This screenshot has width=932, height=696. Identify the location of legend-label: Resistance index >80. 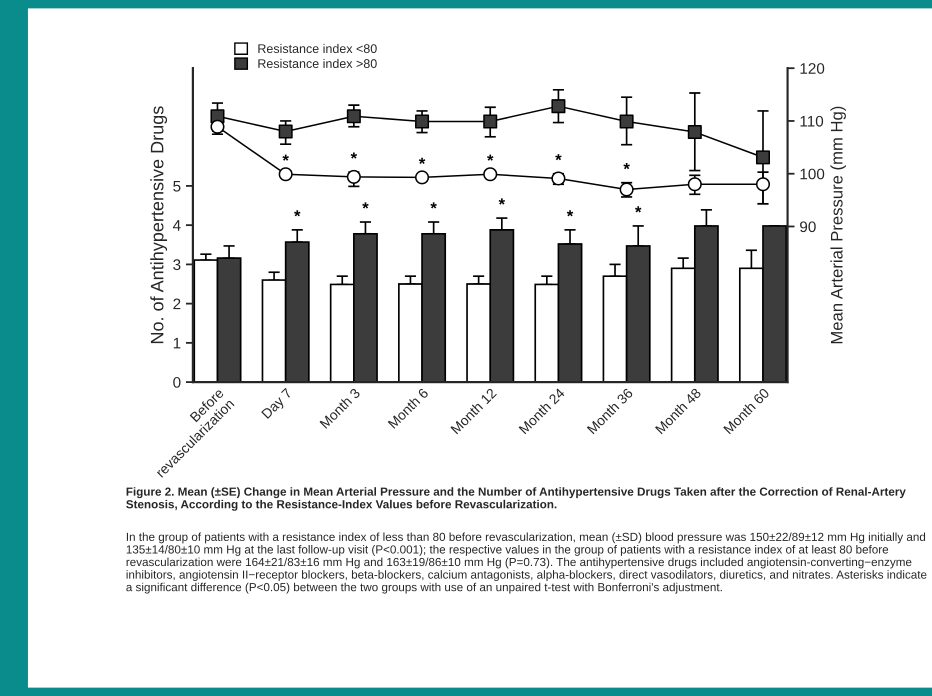
(317, 63).